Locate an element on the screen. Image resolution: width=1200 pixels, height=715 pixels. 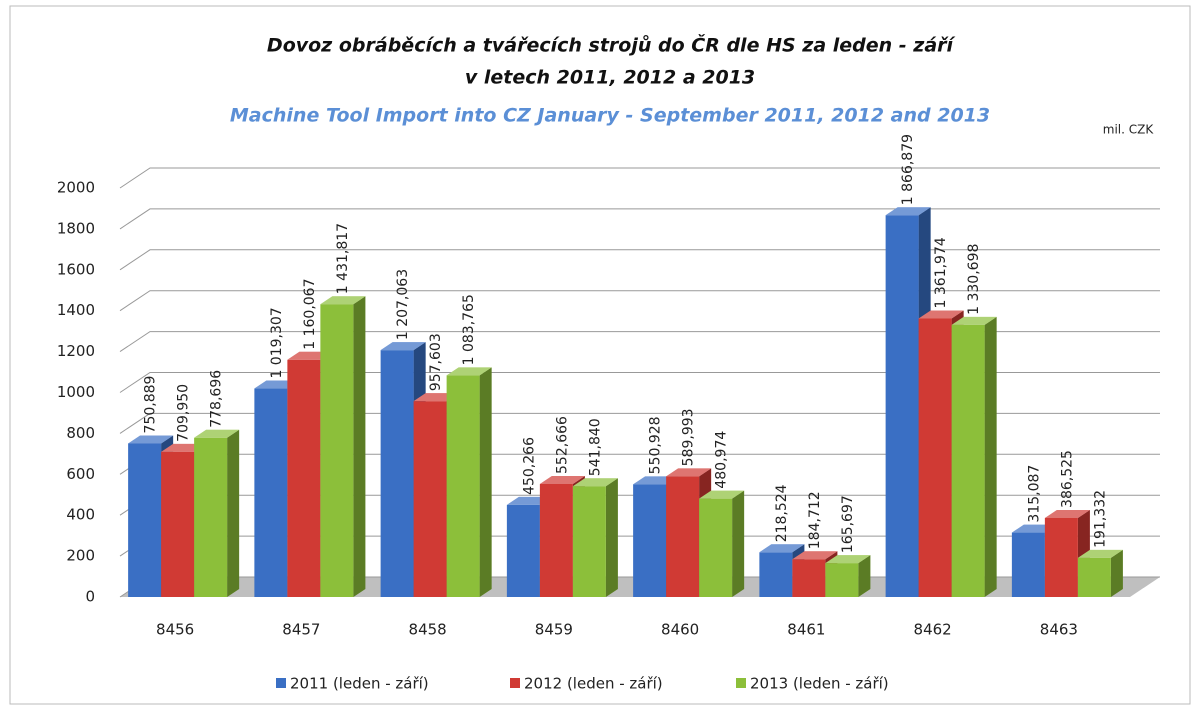
data-label: 480,974 is located at coordinates (722, 460).